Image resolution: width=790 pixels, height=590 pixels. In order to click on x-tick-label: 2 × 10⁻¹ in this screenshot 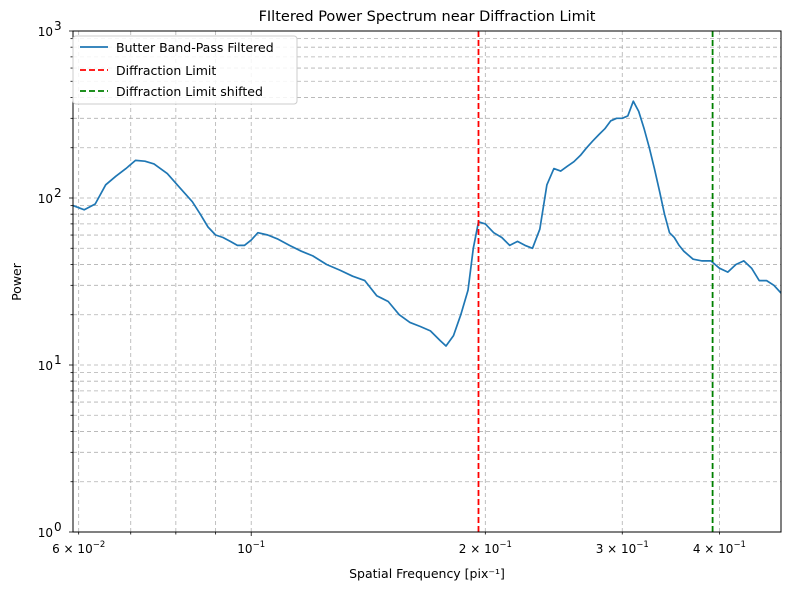, I will do `click(485, 548)`.